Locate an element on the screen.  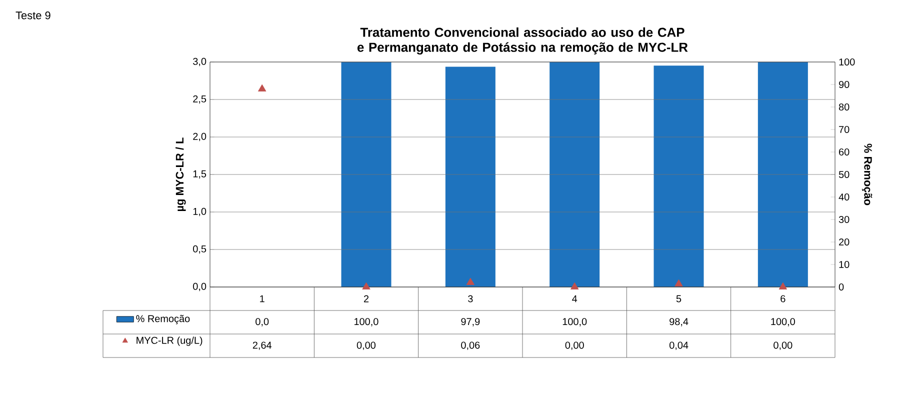
data-label: 97,9 is located at coordinates (470, 322).